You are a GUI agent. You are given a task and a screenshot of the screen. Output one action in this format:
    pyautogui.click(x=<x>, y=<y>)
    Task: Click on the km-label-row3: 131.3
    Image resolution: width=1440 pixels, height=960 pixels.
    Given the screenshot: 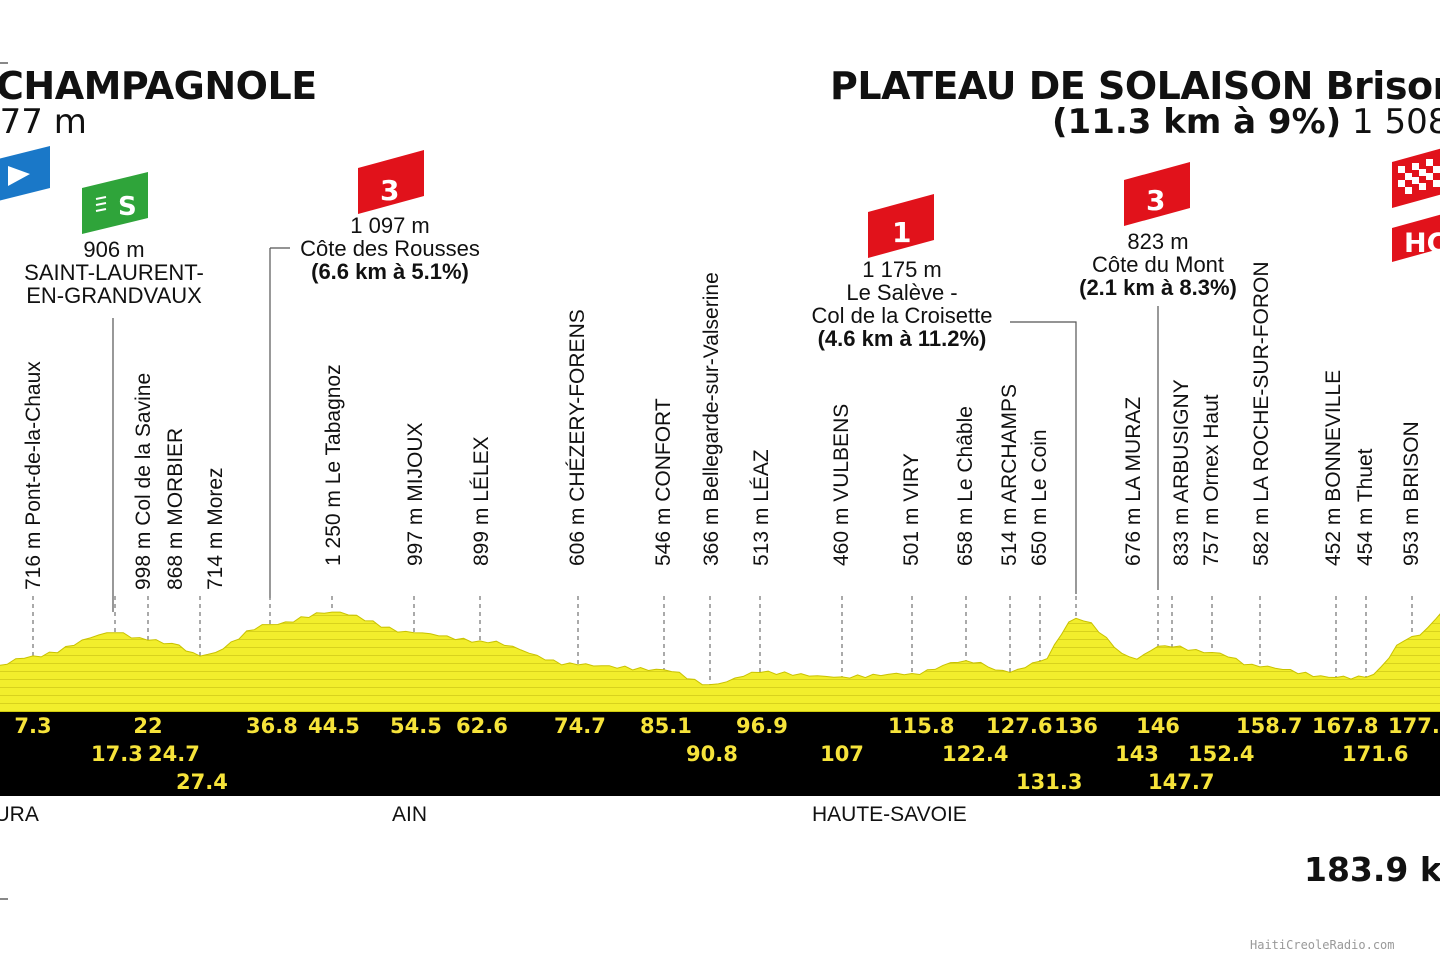 What is the action you would take?
    pyautogui.click(x=1049, y=782)
    